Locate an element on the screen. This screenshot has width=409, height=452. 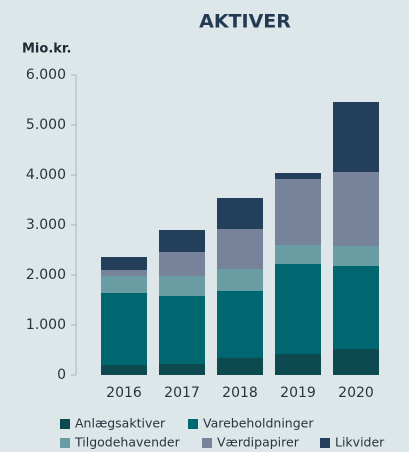
y-axis-label: Mio.kr. is located at coordinates (46, 49).